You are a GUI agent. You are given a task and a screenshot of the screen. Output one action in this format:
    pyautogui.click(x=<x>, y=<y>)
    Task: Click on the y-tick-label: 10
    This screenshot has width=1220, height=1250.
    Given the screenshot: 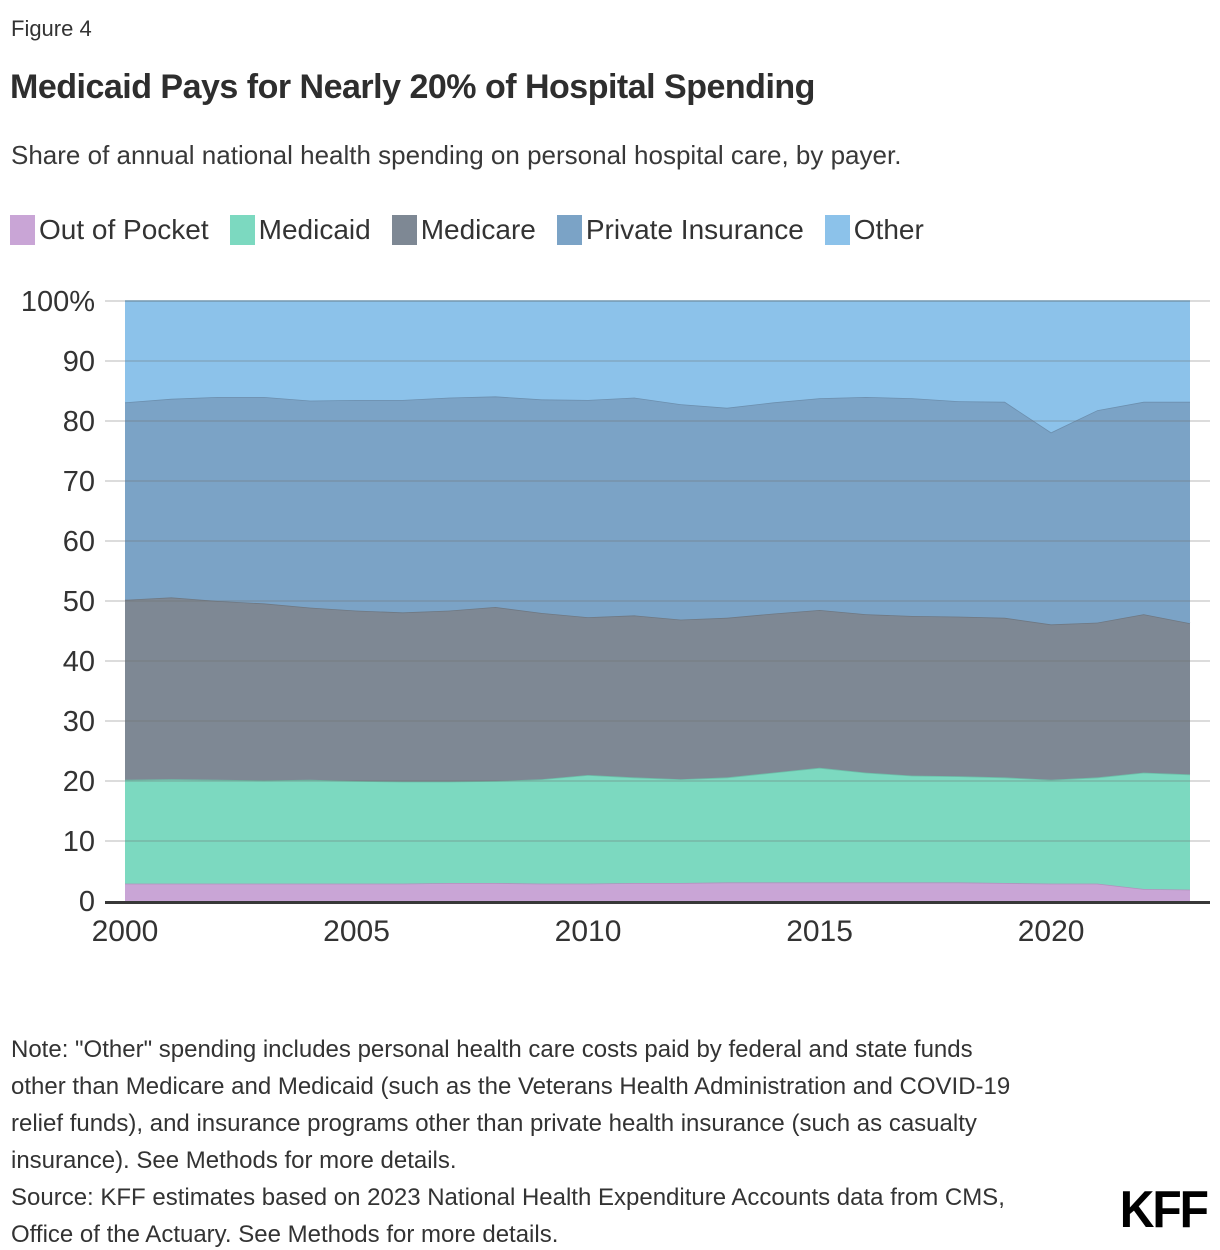 What is the action you would take?
    pyautogui.click(x=79, y=842)
    